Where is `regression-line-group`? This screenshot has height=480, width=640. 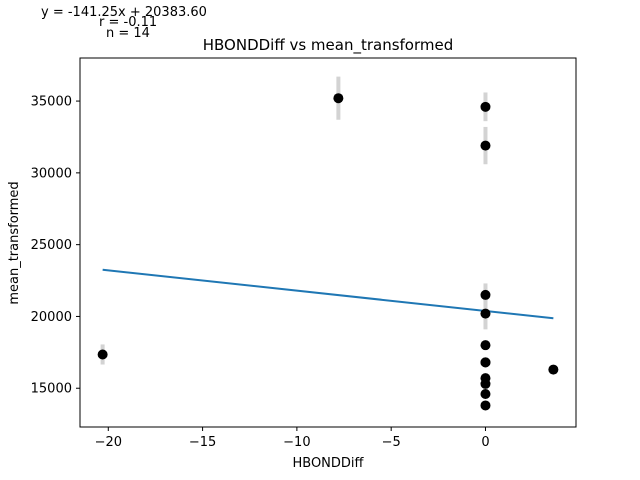
regression-line-group is located at coordinates (328, 294).